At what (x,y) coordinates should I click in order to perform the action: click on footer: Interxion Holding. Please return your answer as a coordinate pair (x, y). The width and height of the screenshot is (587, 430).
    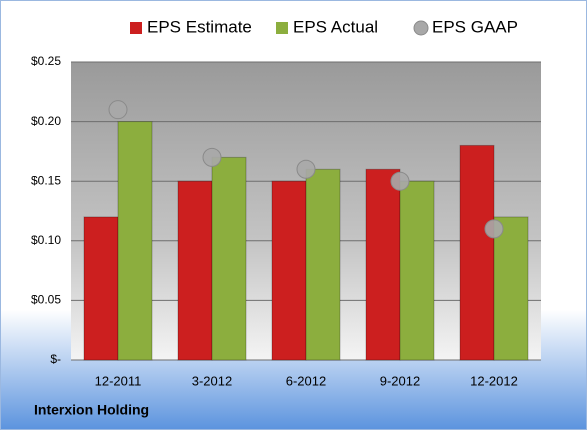
    Looking at the image, I should click on (91, 410).